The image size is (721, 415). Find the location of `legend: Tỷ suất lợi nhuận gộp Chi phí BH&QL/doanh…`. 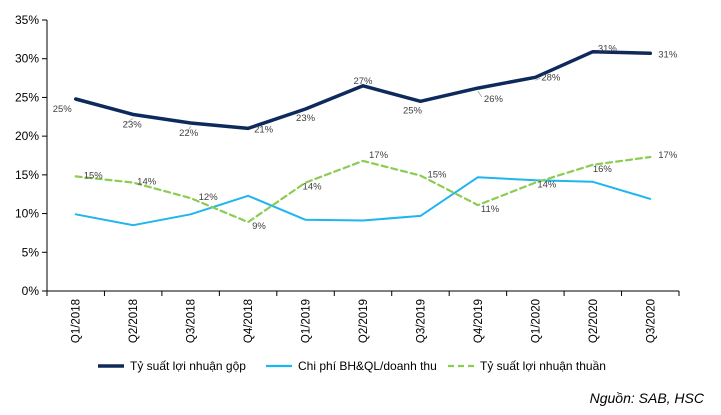

legend: Tỷ suất lợi nhuận gộp Chi phí BH&QL/doanh… is located at coordinates (352, 366).